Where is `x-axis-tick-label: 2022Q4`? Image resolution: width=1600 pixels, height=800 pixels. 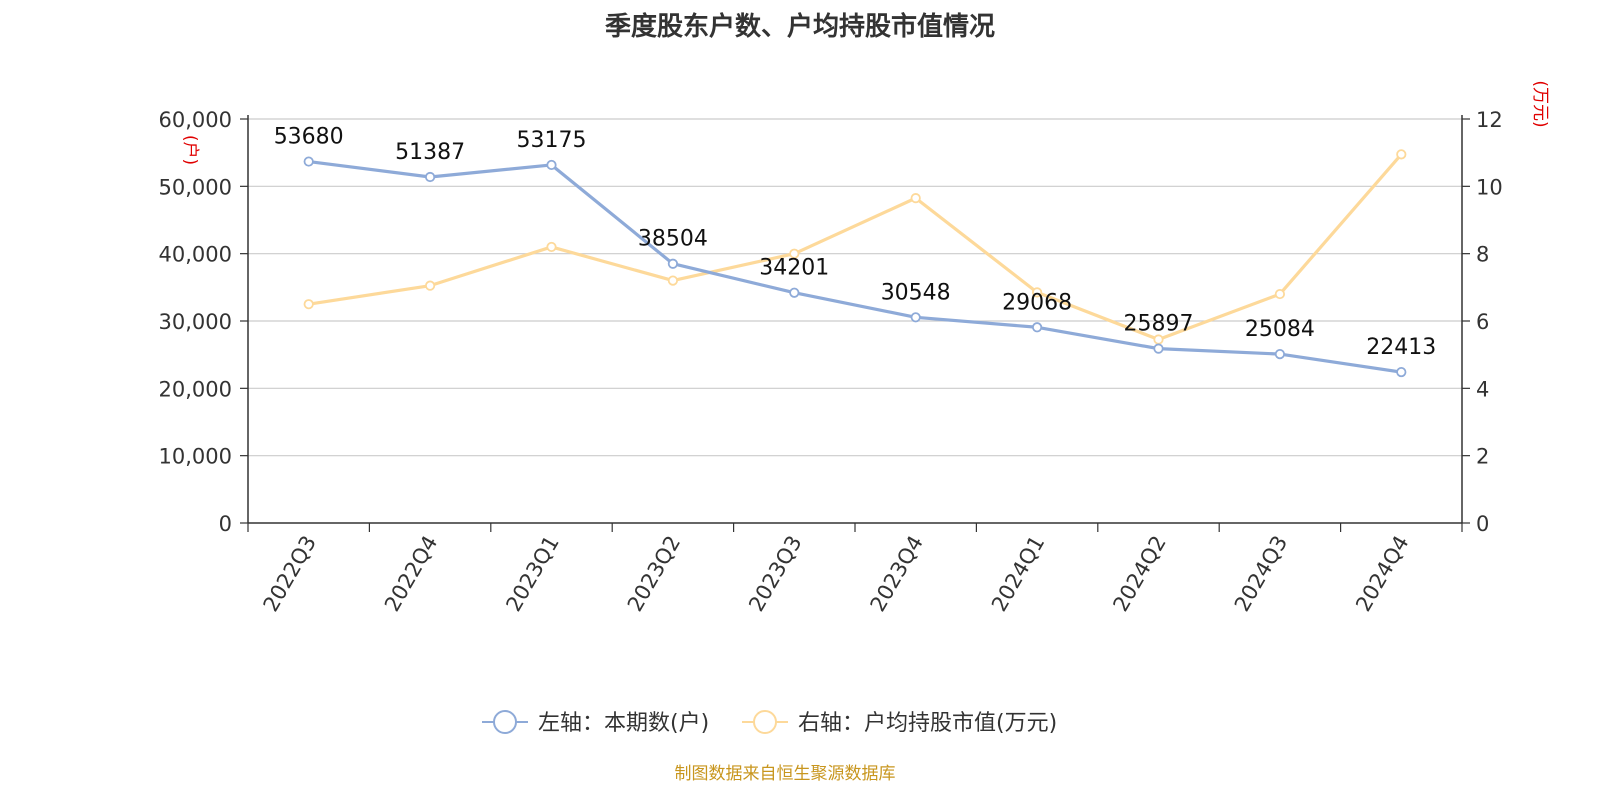 x-axis-tick-label: 2022Q4 is located at coordinates (411, 574).